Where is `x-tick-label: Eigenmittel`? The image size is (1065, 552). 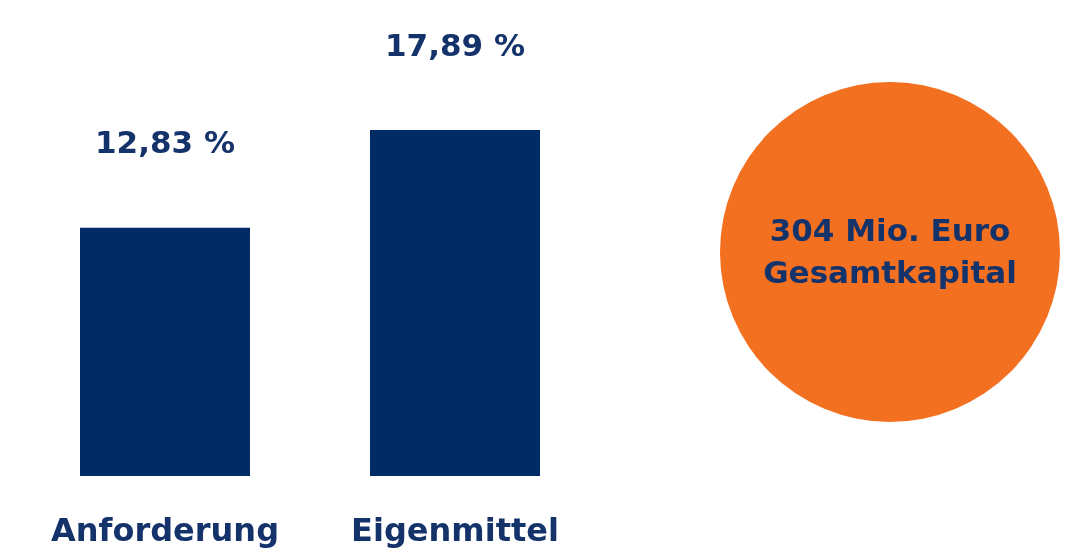 x-tick-label: Eigenmittel is located at coordinates (455, 530).